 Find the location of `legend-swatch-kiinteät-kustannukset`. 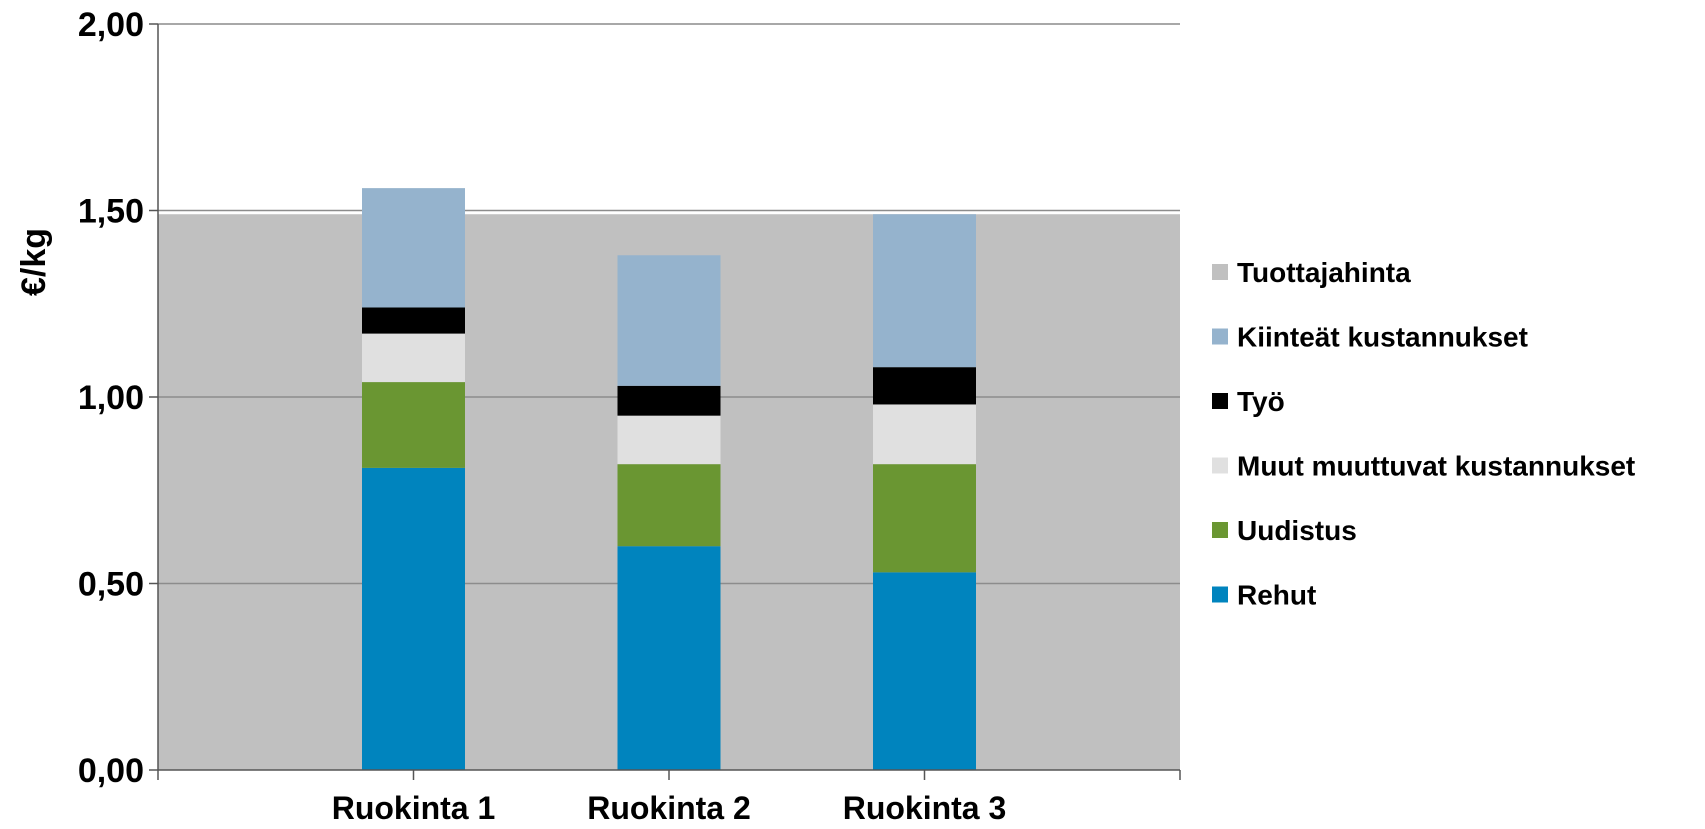

legend-swatch-kiinteät-kustannukset is located at coordinates (1220, 336).